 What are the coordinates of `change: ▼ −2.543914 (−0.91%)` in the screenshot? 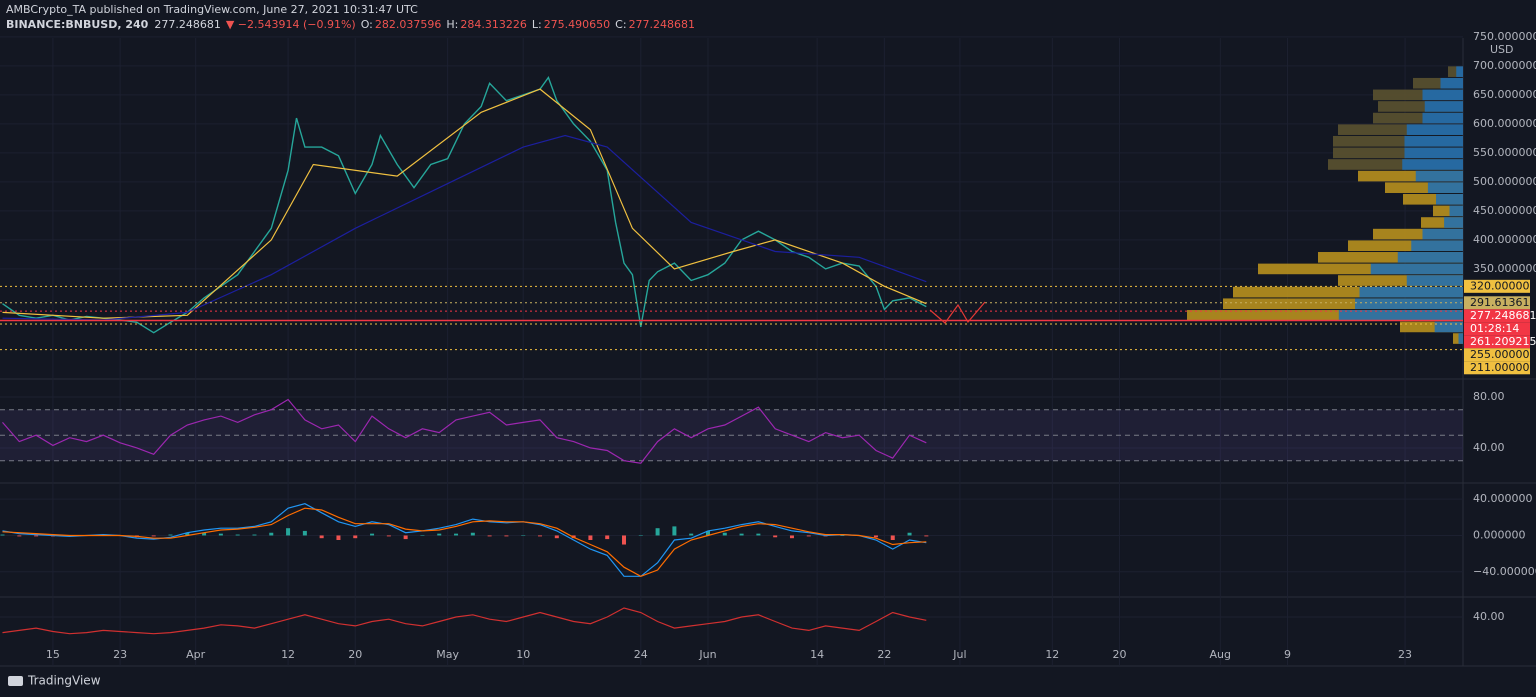 It's located at (291, 24).